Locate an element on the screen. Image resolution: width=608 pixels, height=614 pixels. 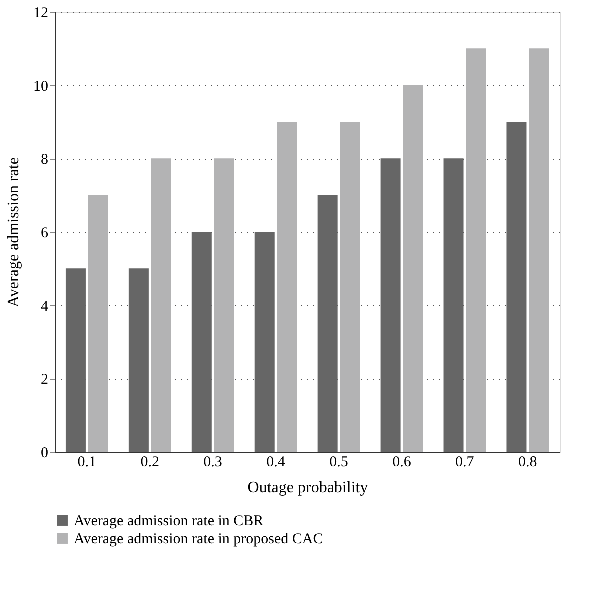
y-tick-label: 2 is located at coordinates (44, 380).